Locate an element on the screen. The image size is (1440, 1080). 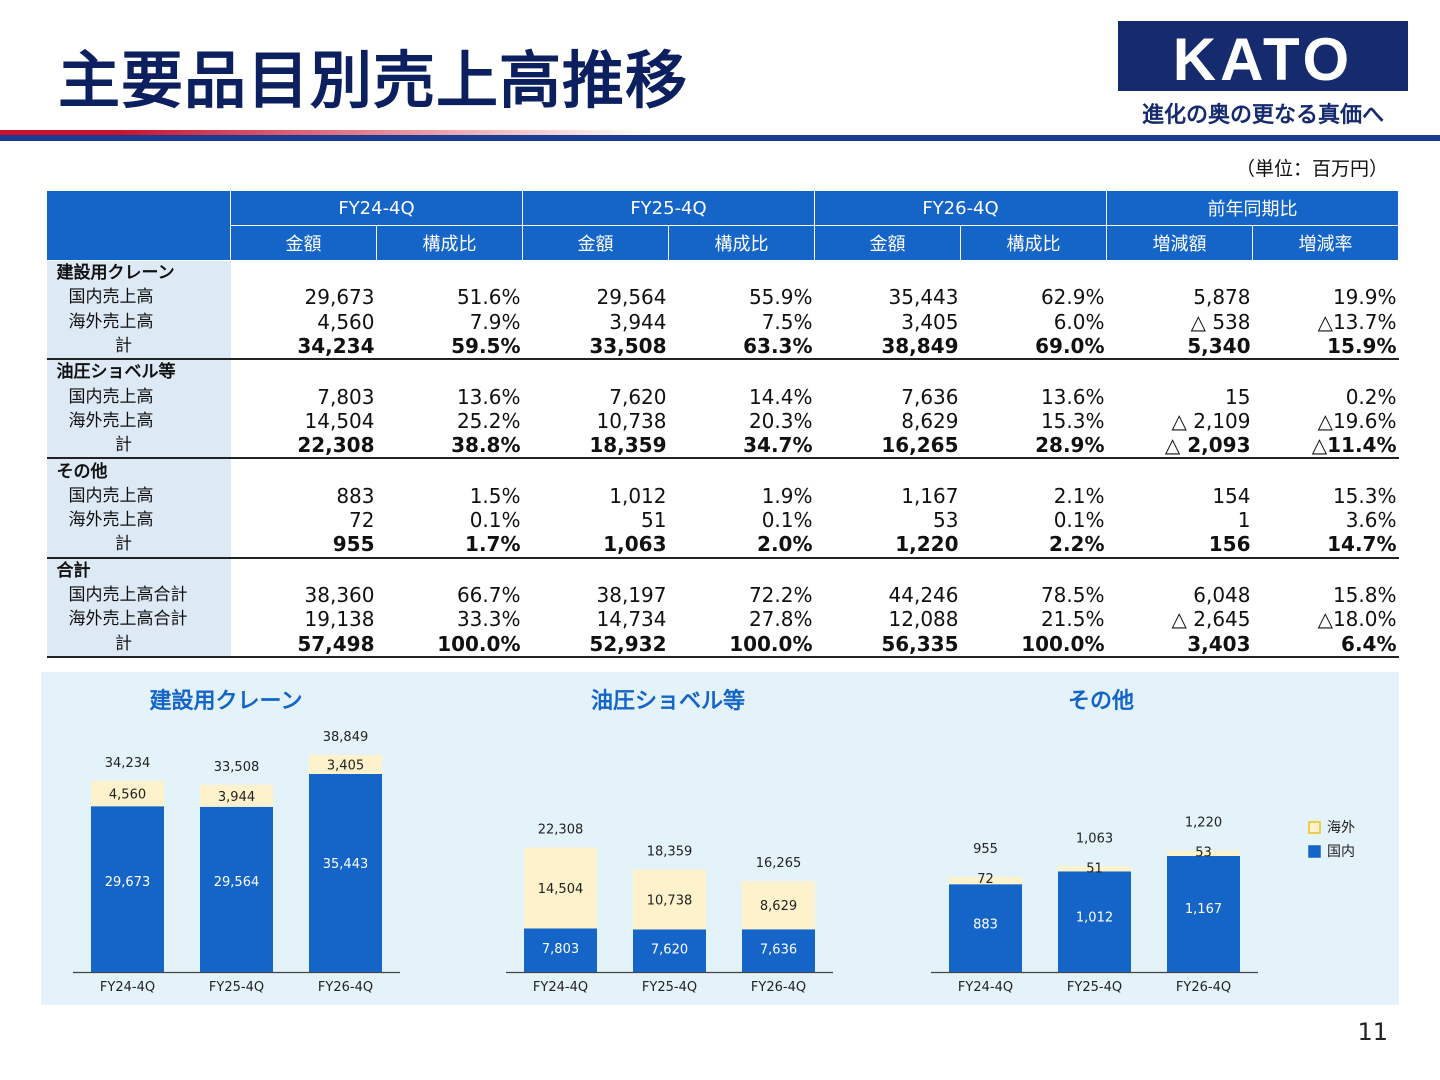
table-cell: △ 2,093 is located at coordinates (1179, 446).